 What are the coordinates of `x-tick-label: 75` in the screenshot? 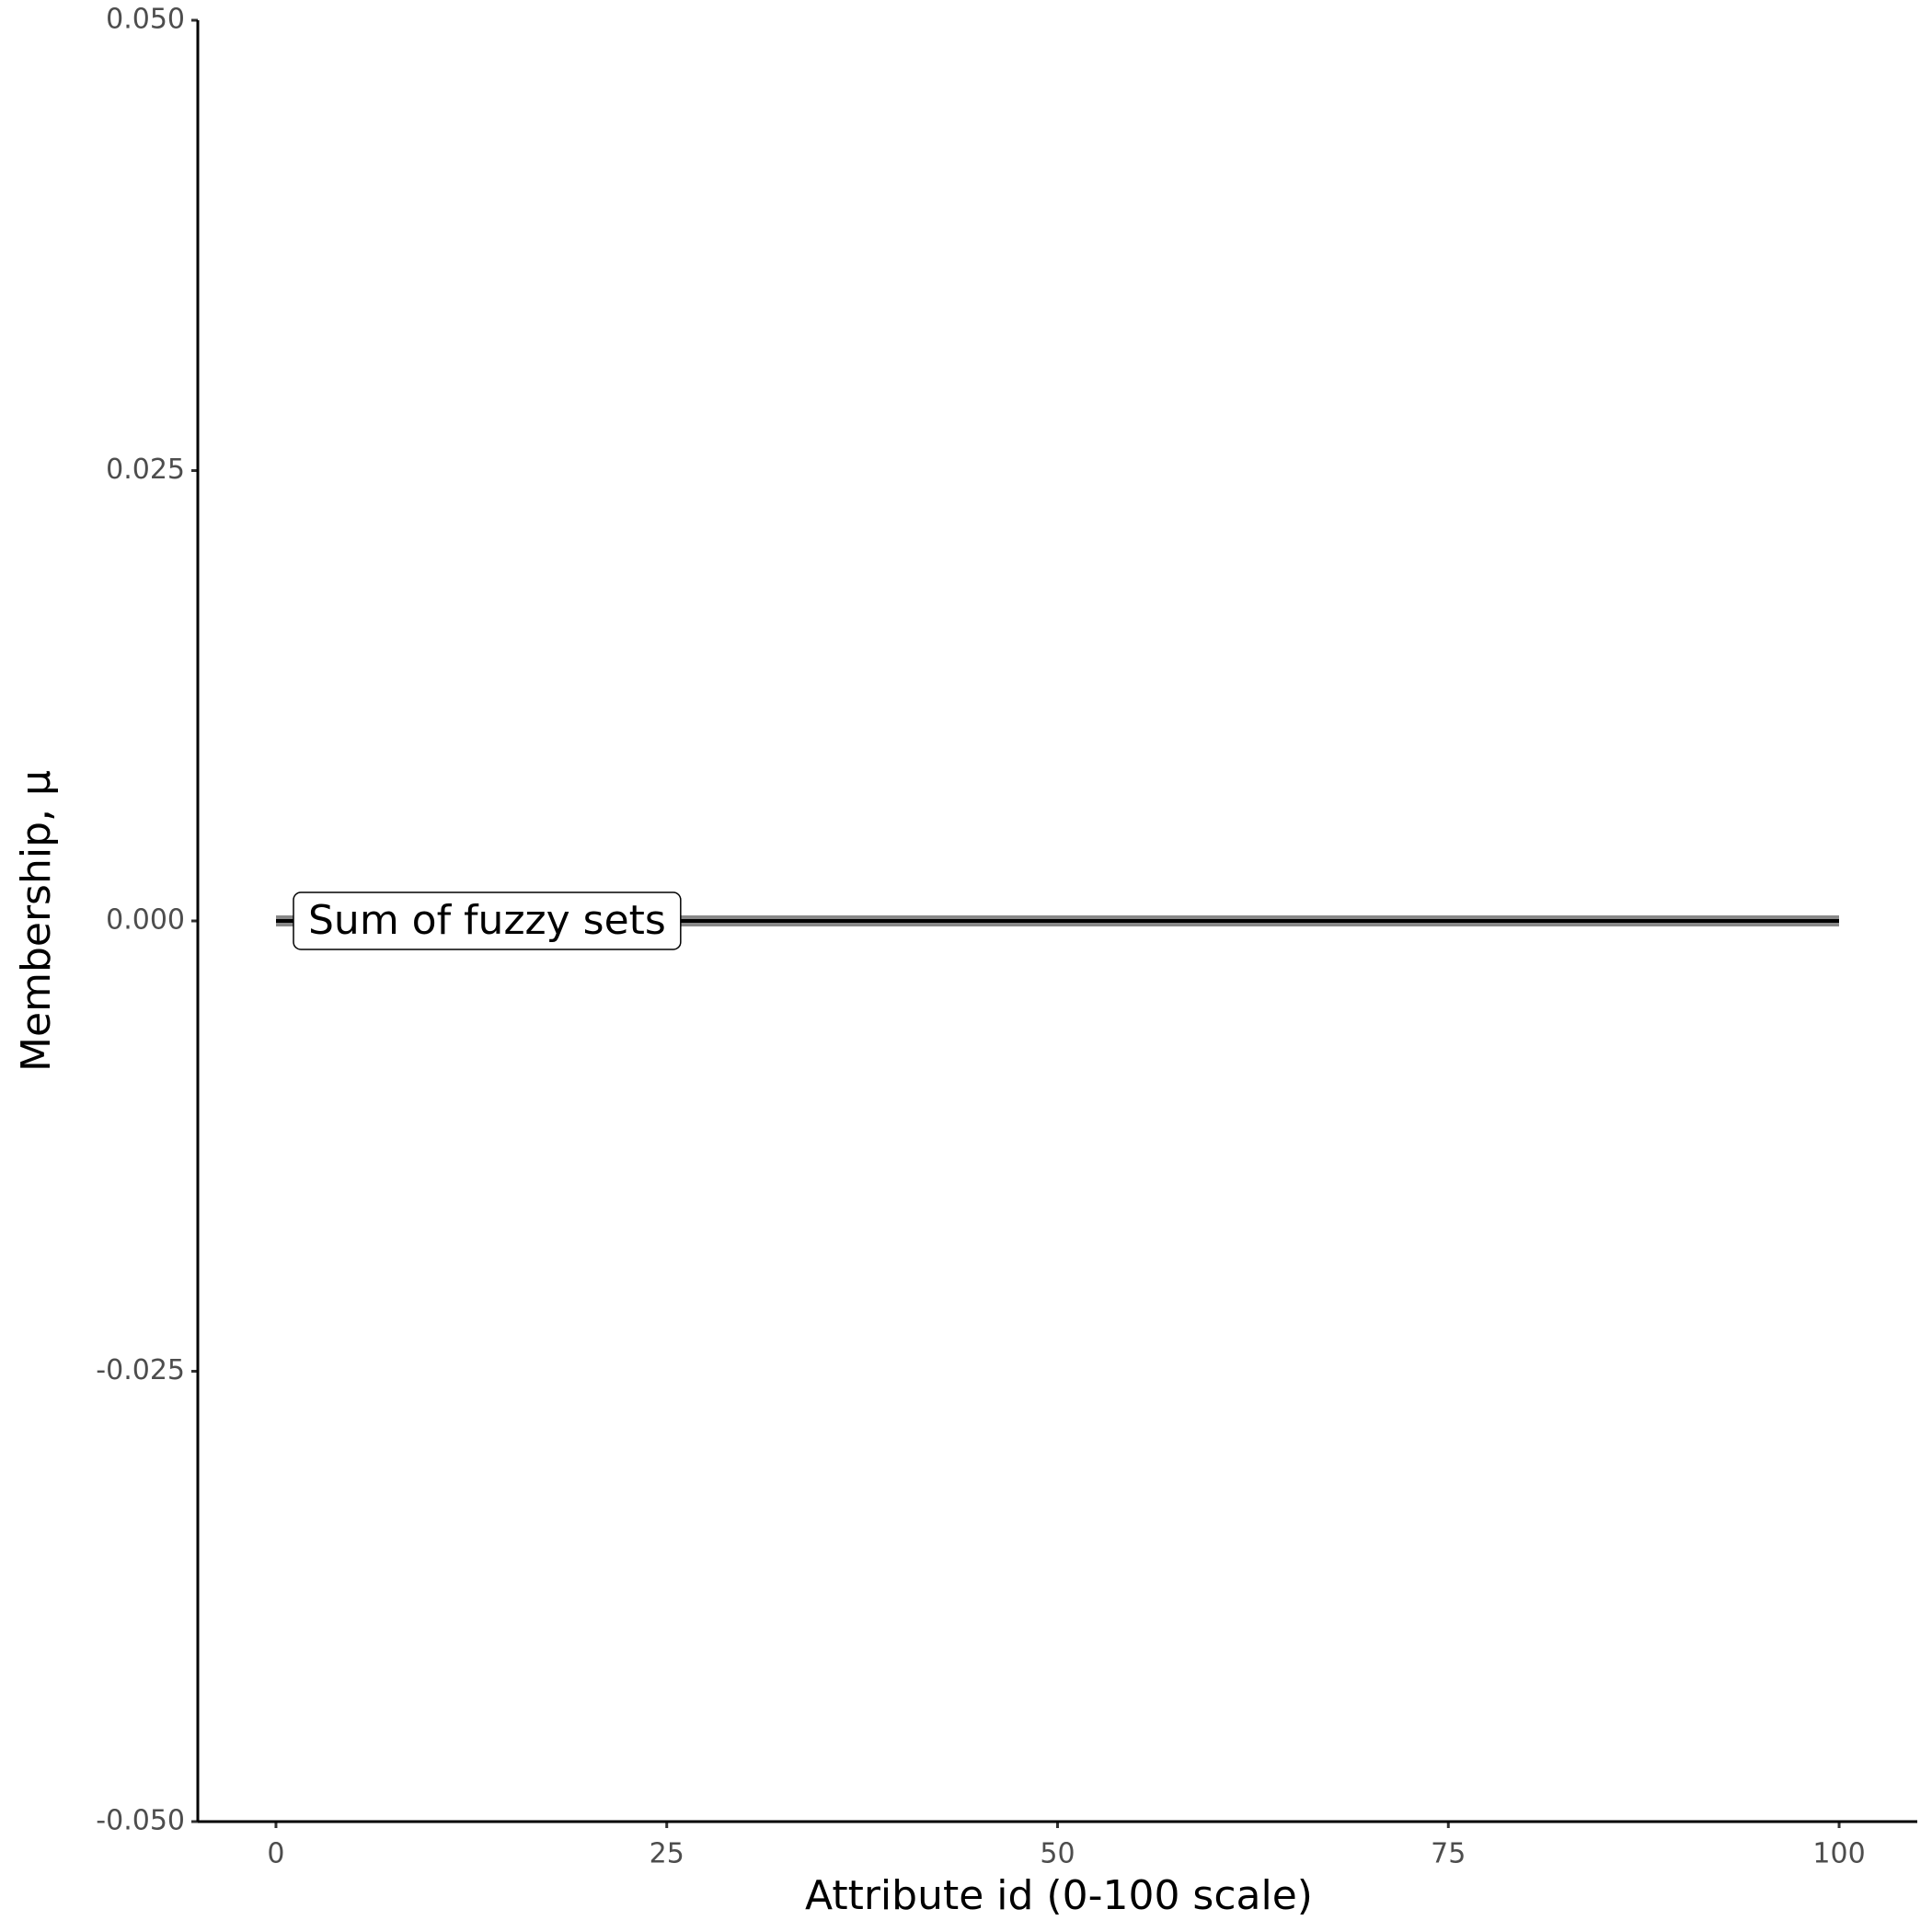 It's located at (1448, 1854).